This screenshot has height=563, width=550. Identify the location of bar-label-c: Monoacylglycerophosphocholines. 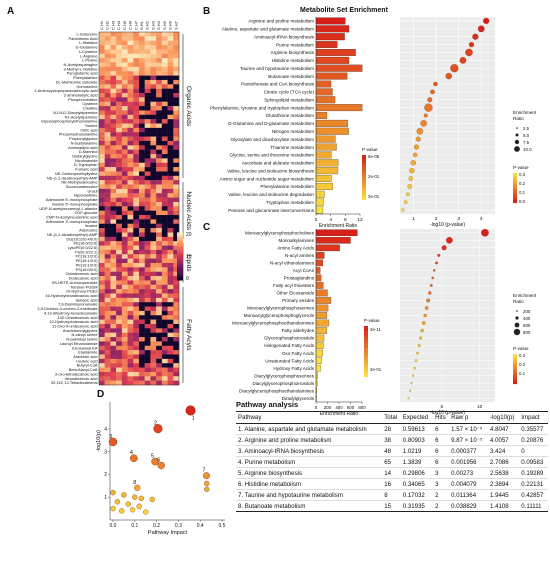
(280, 232).